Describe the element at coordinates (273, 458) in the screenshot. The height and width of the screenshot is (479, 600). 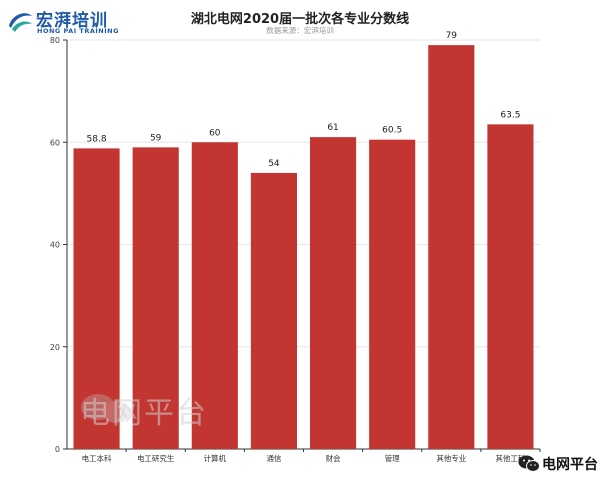
I see `x-tick-label: 通信` at that location.